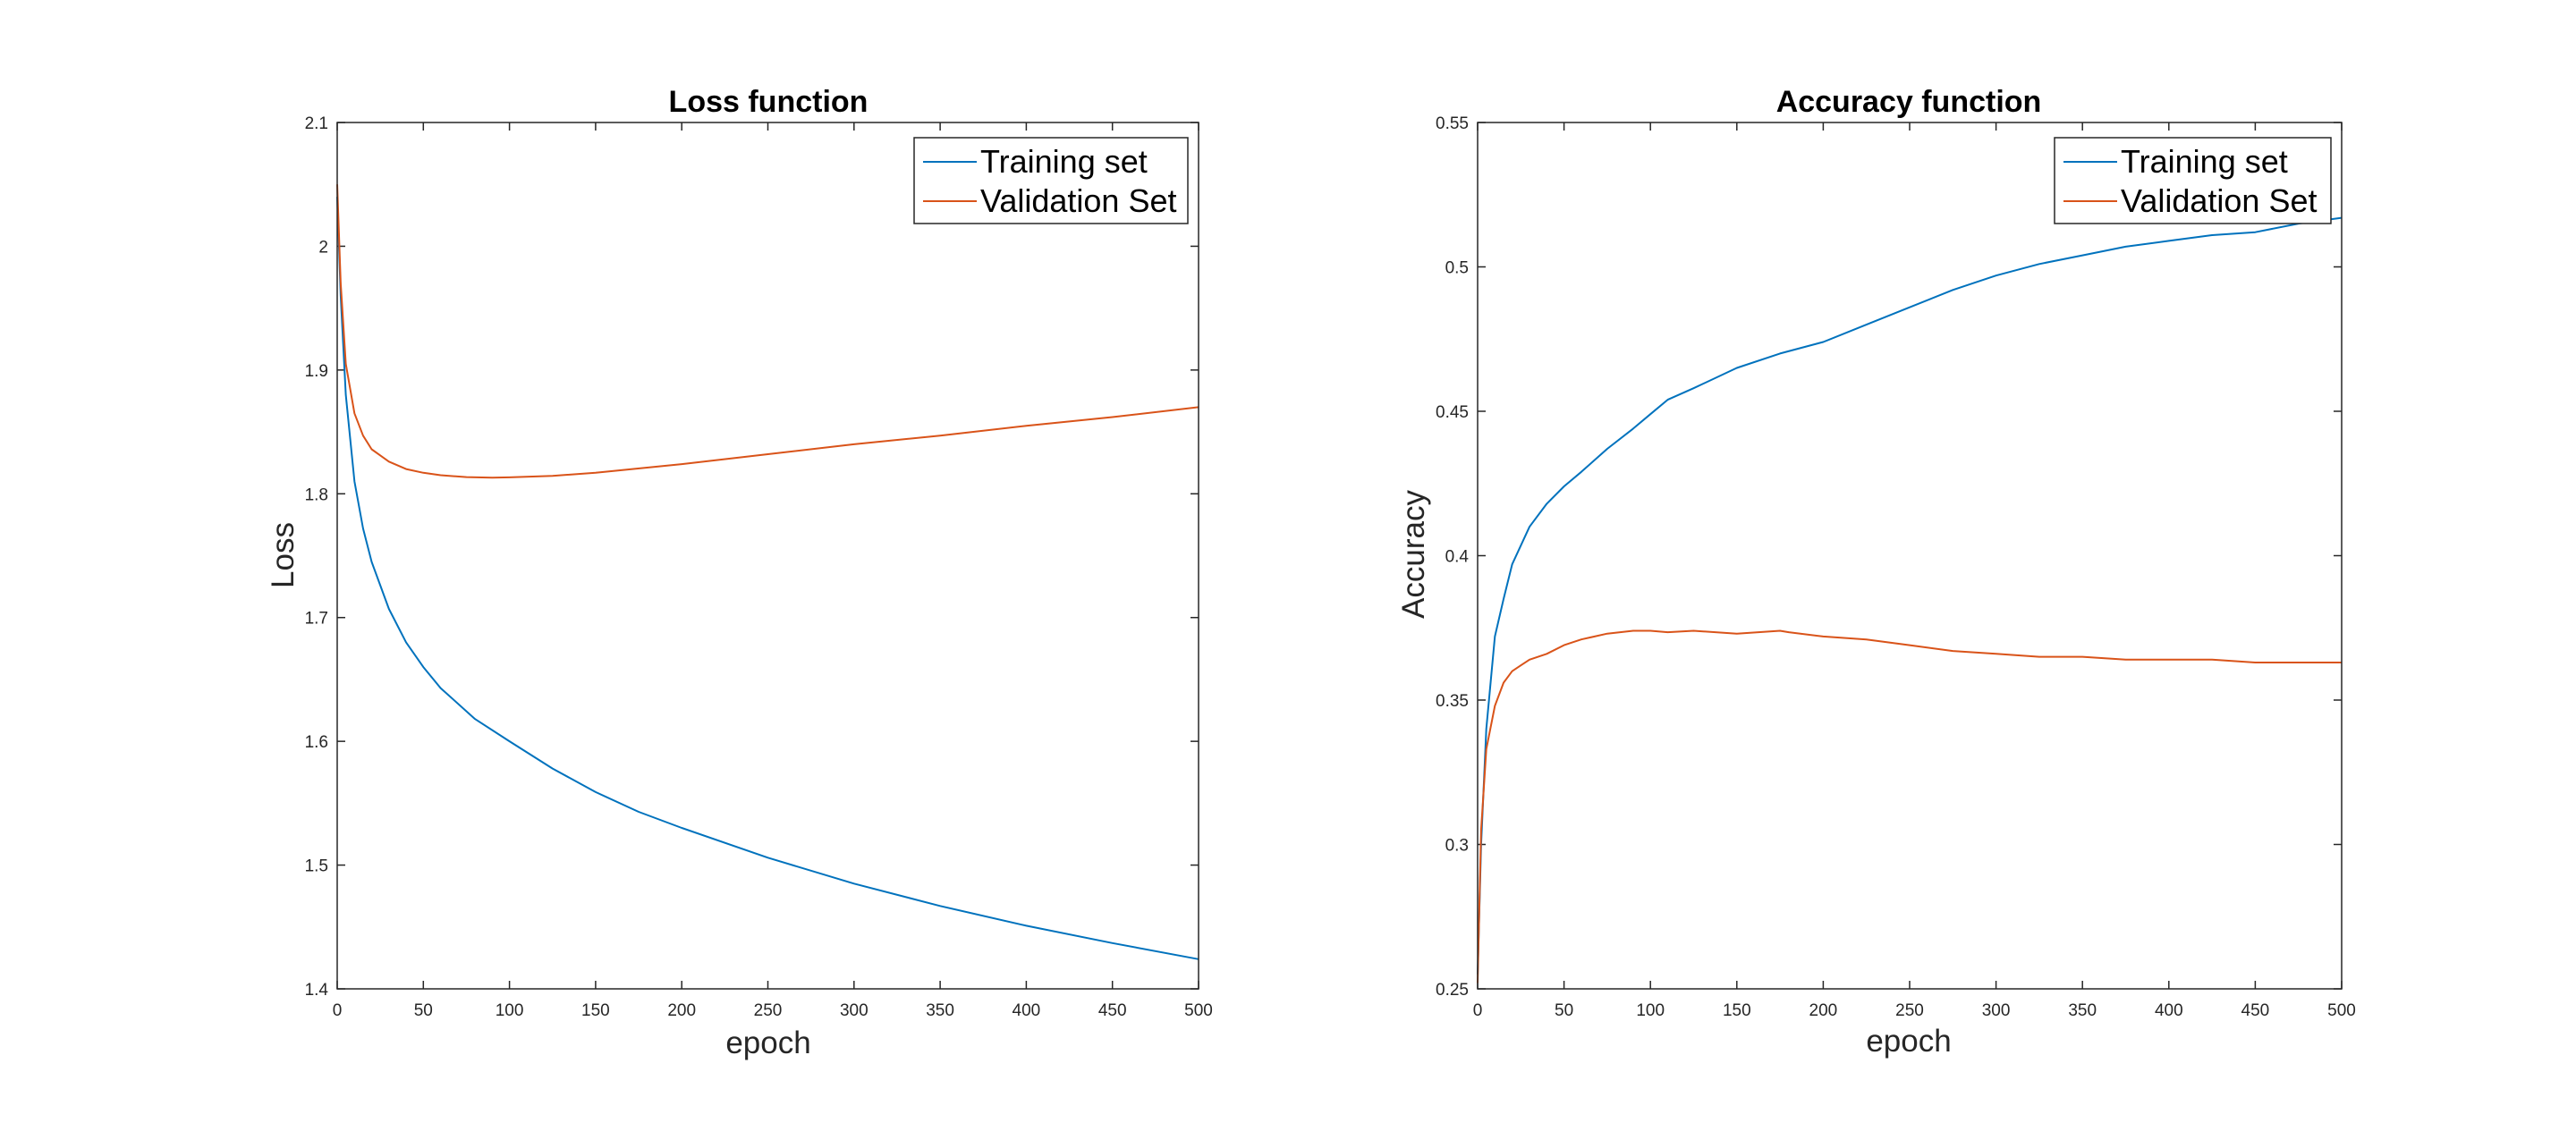  What do you see at coordinates (1452, 990) in the screenshot?
I see `y-tick-label: 0.25` at bounding box center [1452, 990].